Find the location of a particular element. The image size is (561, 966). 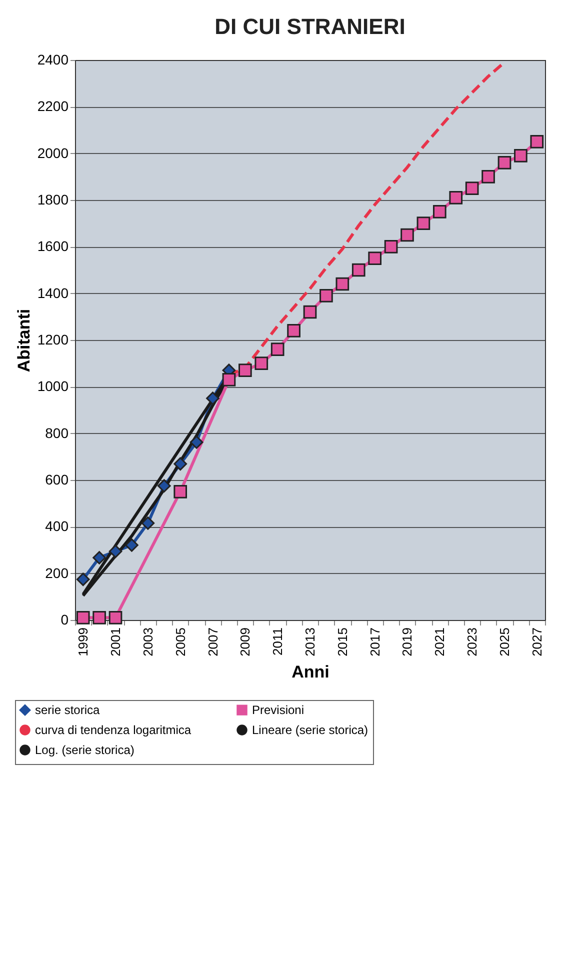

x-tick-label: 2023 is located at coordinates (472, 642).